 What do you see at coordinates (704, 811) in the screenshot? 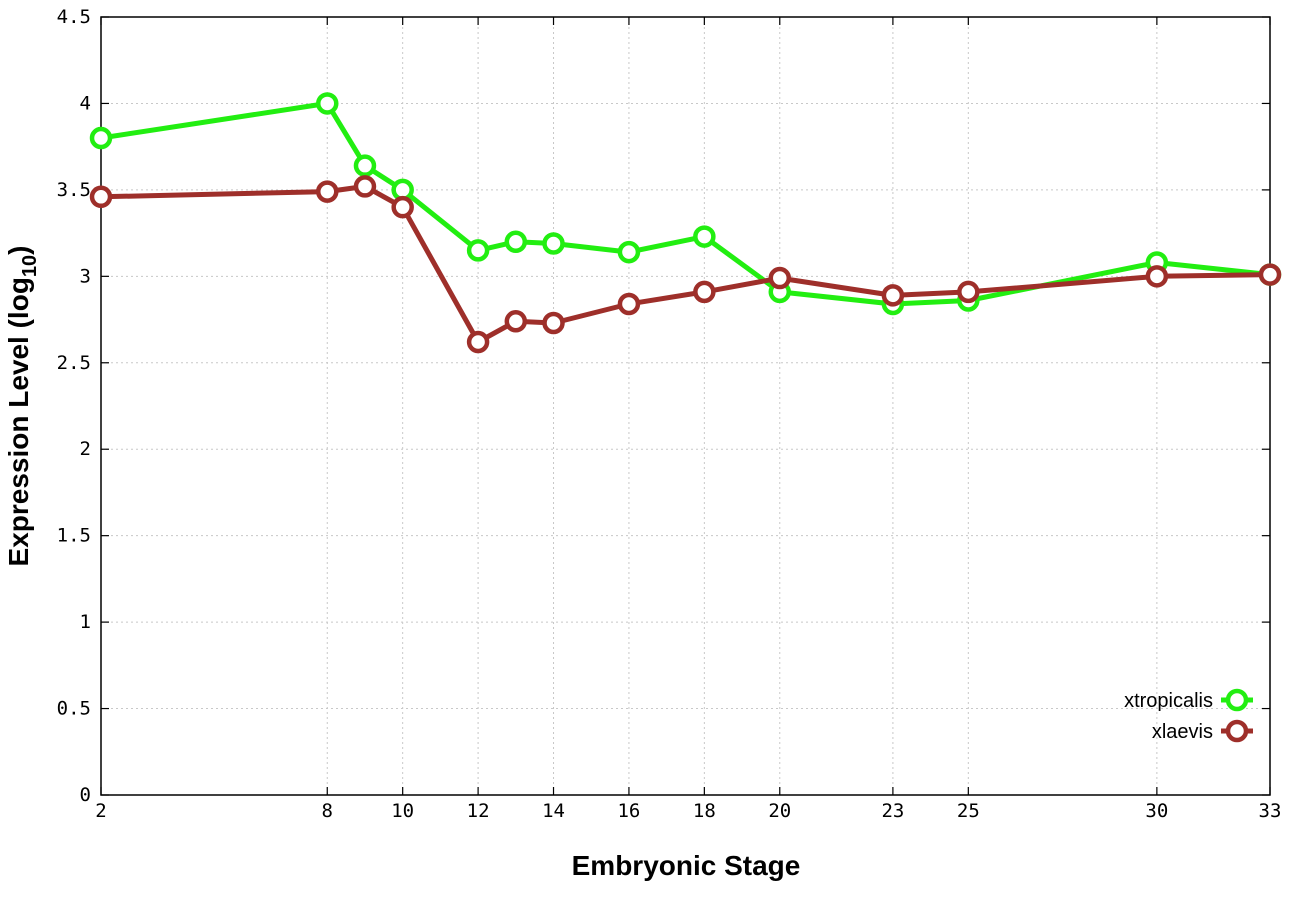
I see `x-tick-label: 18` at bounding box center [704, 811].